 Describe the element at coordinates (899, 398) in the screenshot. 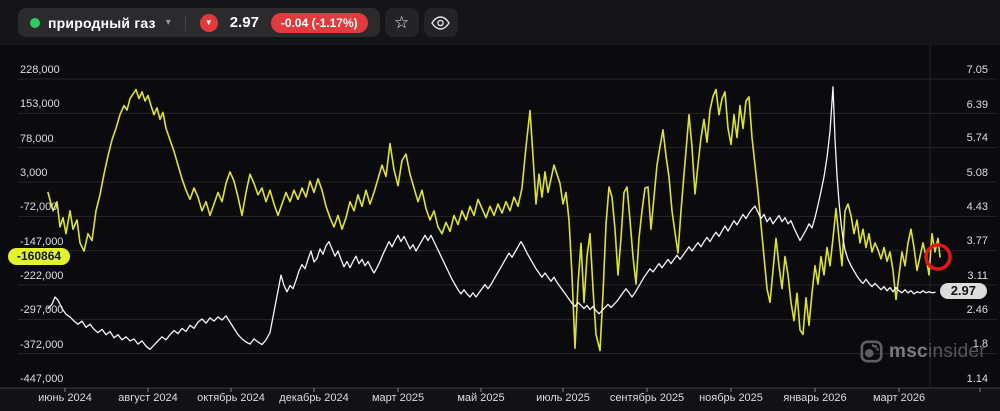

I see `date-axis-label: март 2026` at that location.